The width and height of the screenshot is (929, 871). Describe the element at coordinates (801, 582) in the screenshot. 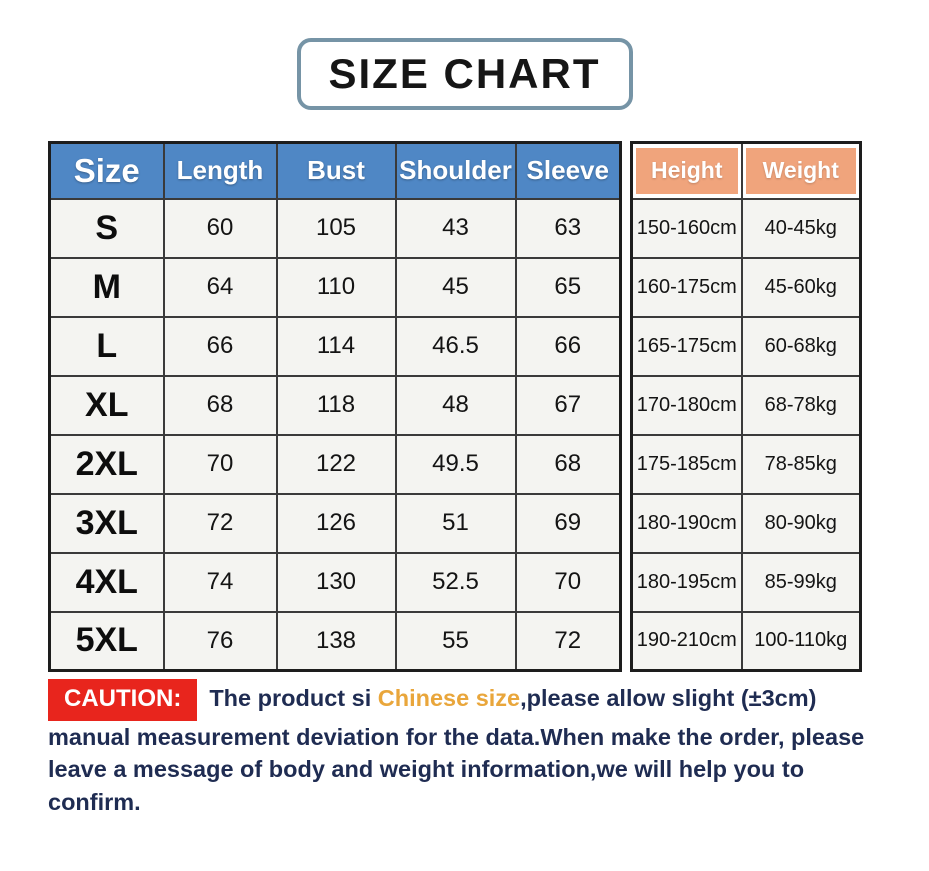

I see `weight-value-cell: 85-99kg` at that location.